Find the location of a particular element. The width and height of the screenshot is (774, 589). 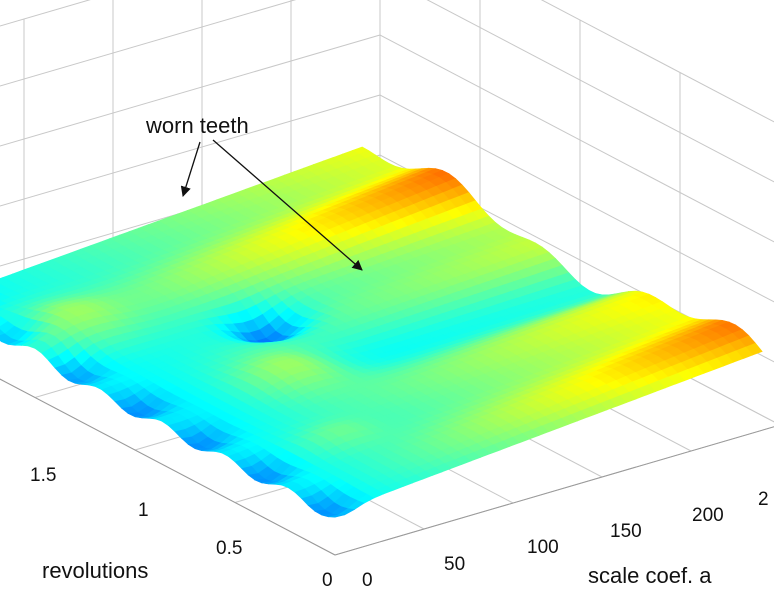

y-tick-label: 0.5 is located at coordinates (229, 548).